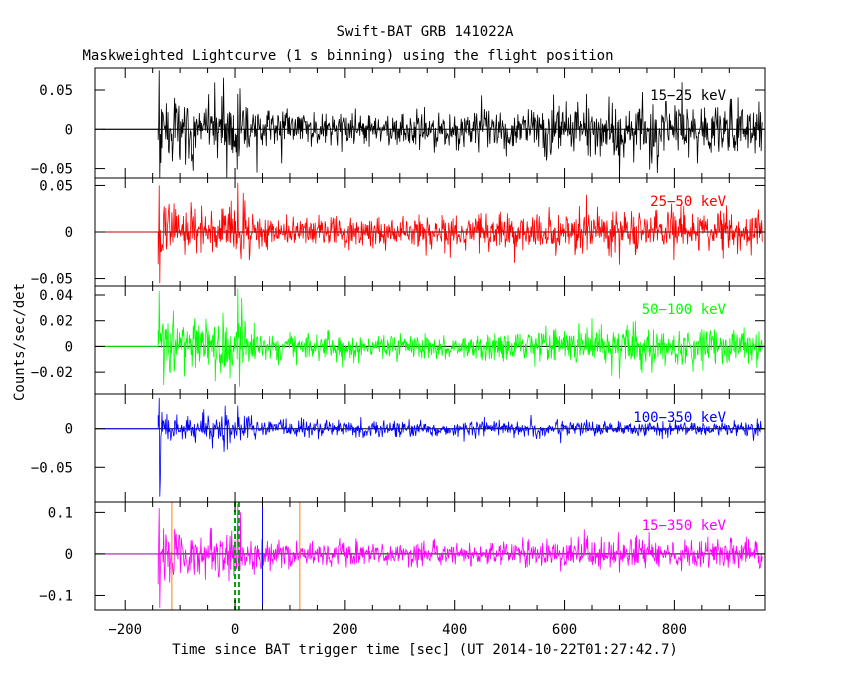 This screenshot has height=680, width=850. I want to click on x-tick-label: −200, so click(125, 630).